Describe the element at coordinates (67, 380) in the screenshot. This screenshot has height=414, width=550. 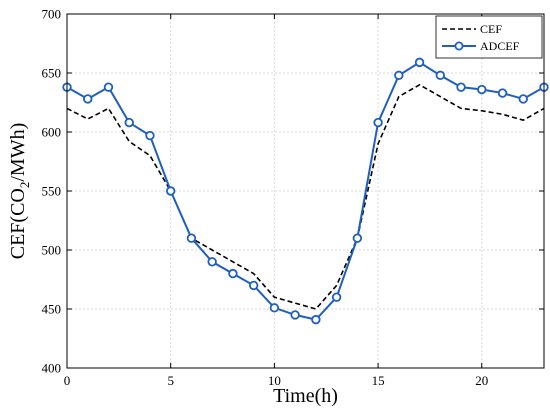
I see `x-tick-label: 0` at that location.